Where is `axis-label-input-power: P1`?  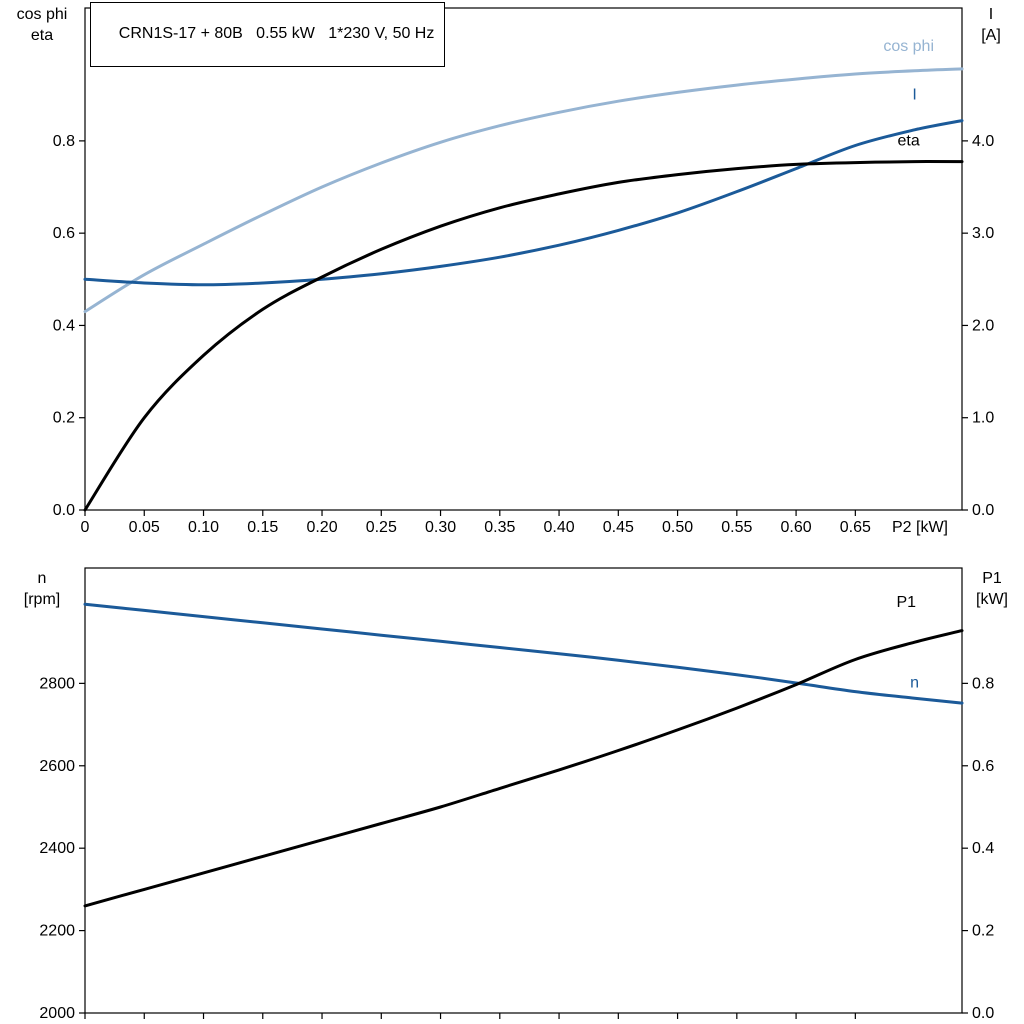
axis-label-input-power: P1 is located at coordinates (992, 578).